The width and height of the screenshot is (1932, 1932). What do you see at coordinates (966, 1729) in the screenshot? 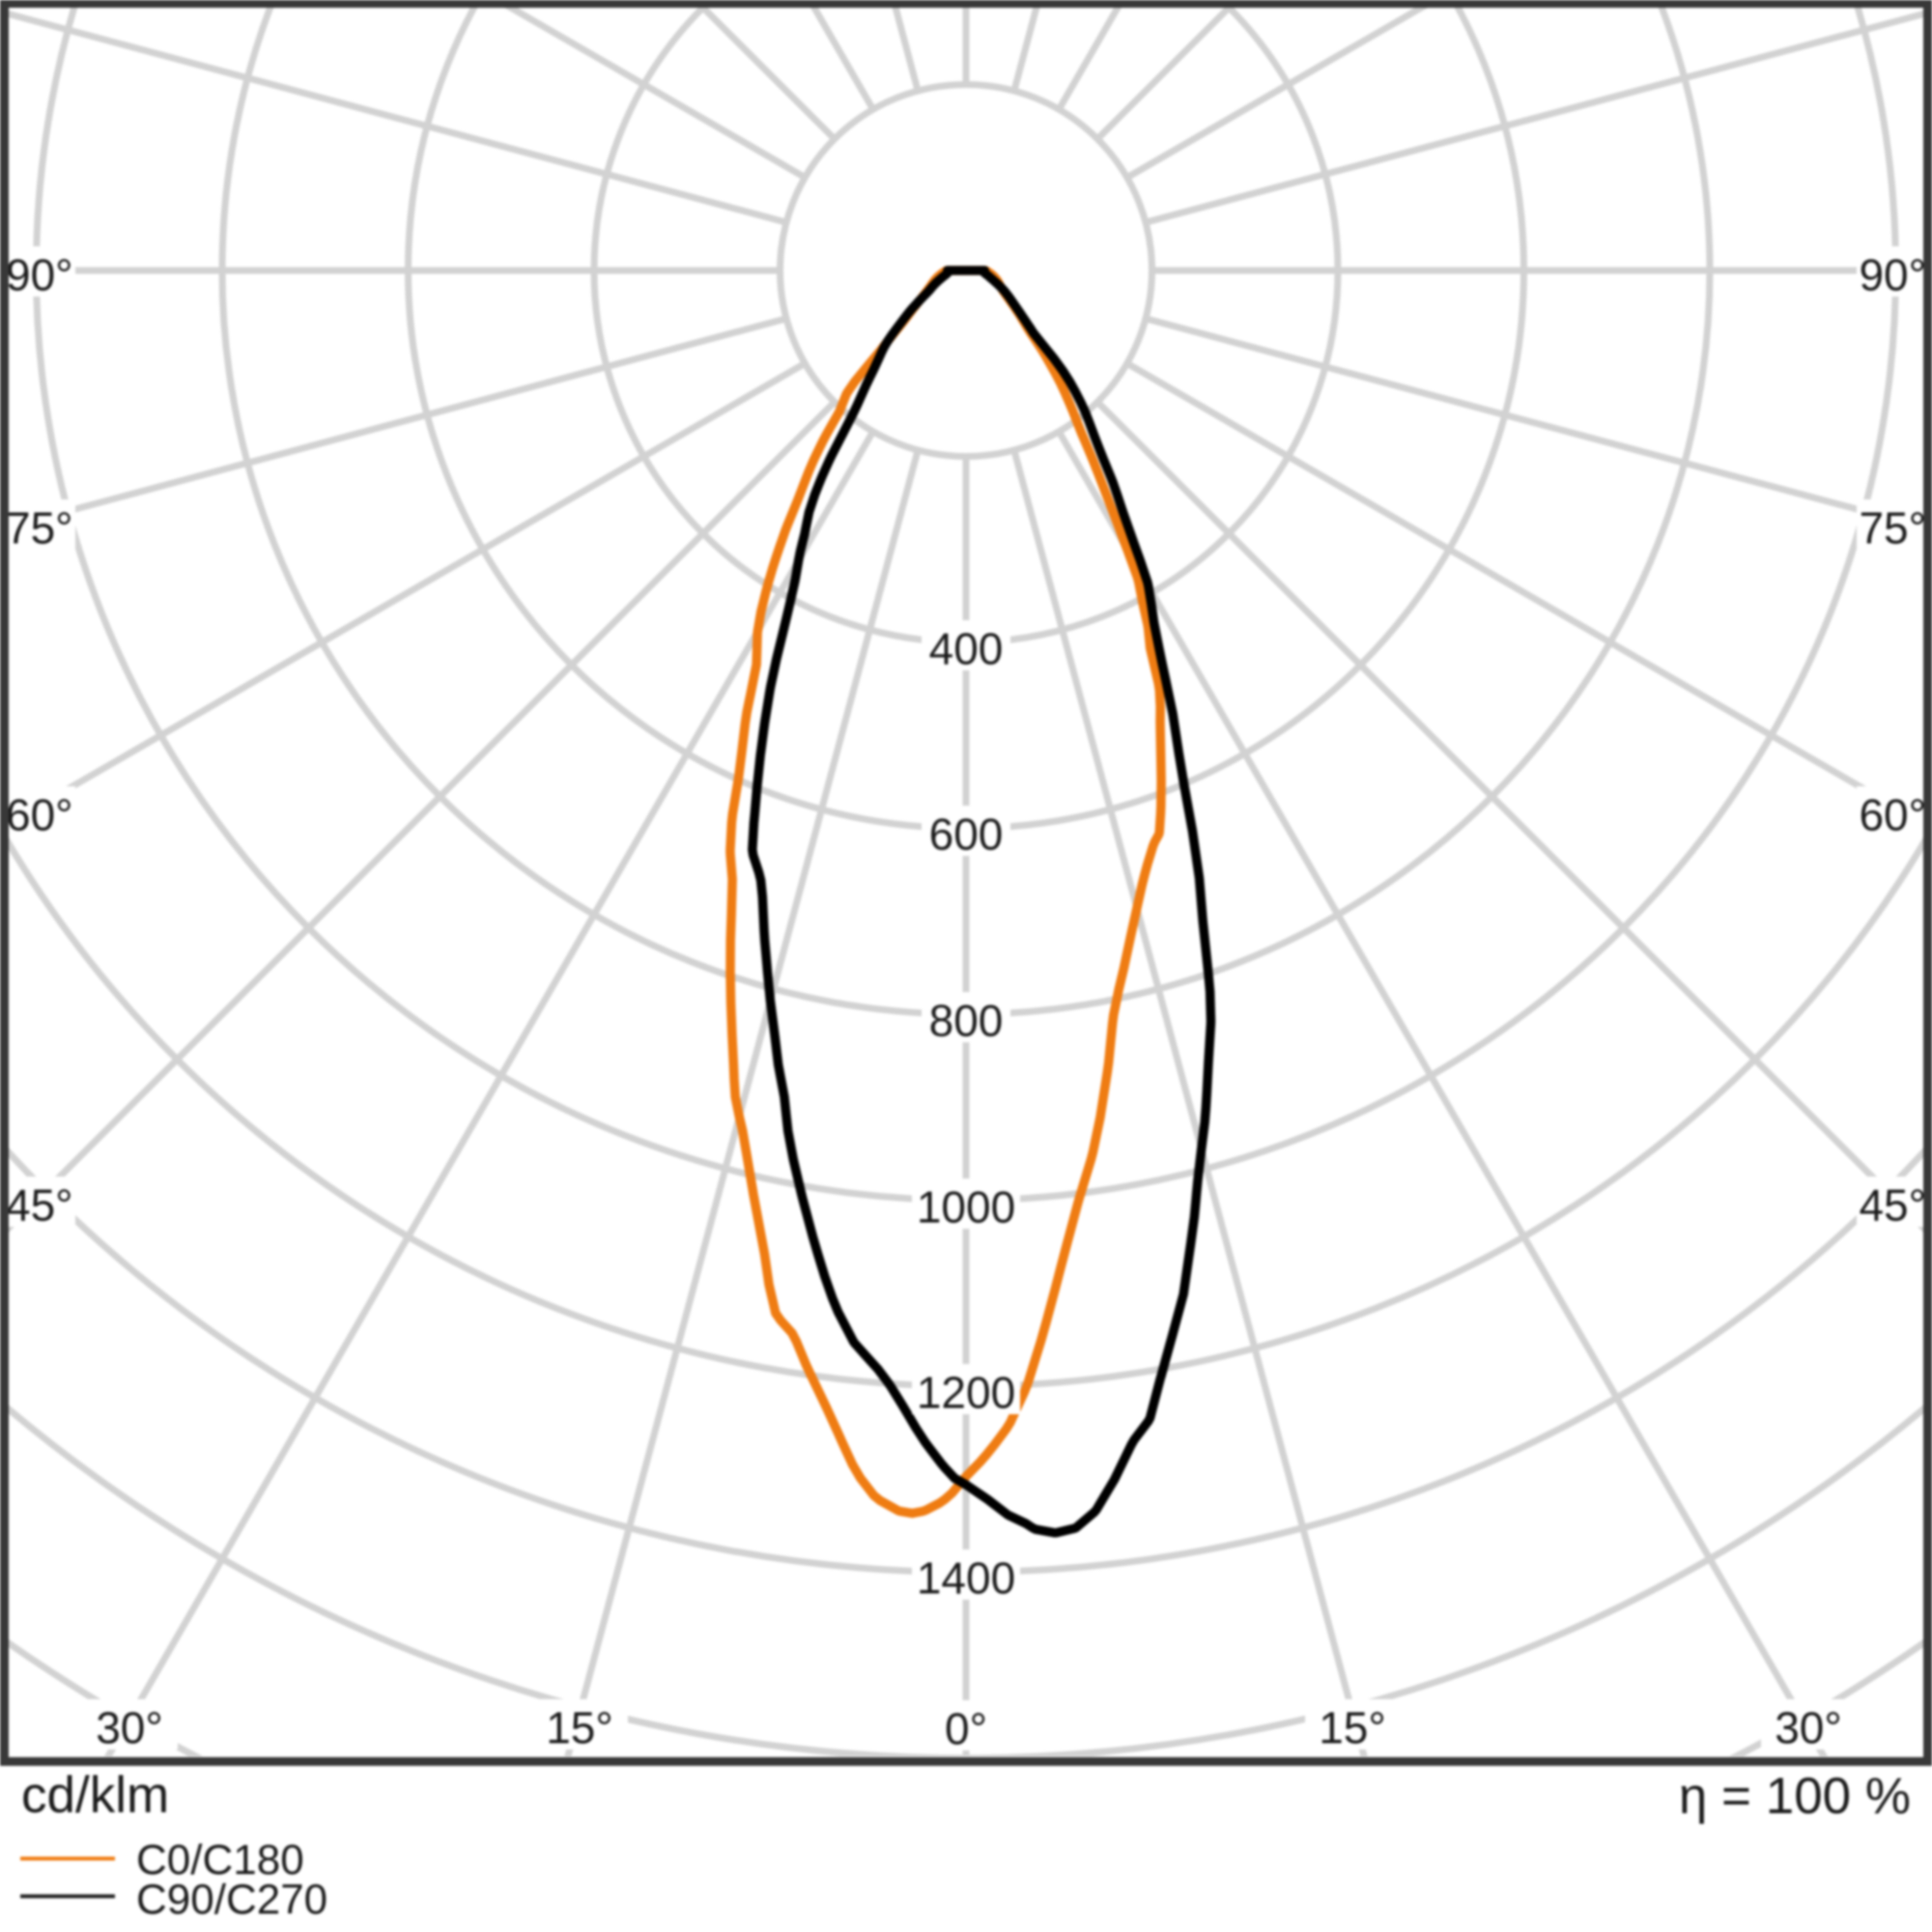
I see `svg-text: 0°` at bounding box center [966, 1729].